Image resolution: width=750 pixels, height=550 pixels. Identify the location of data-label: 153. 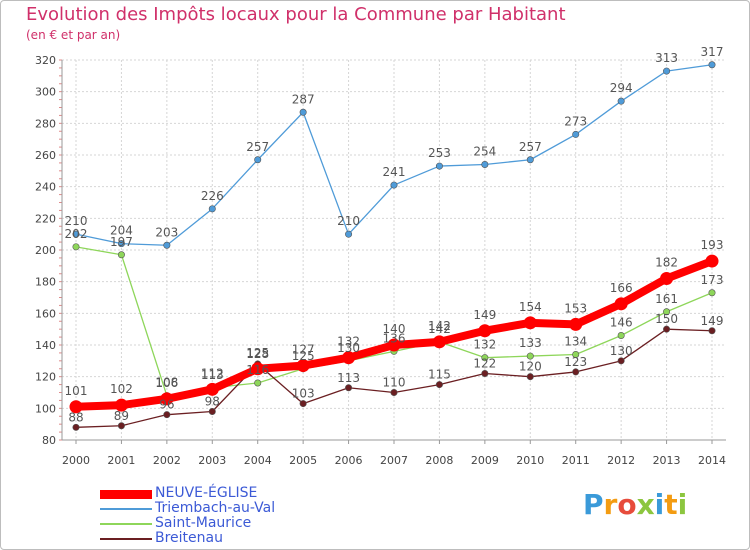
(575, 308).